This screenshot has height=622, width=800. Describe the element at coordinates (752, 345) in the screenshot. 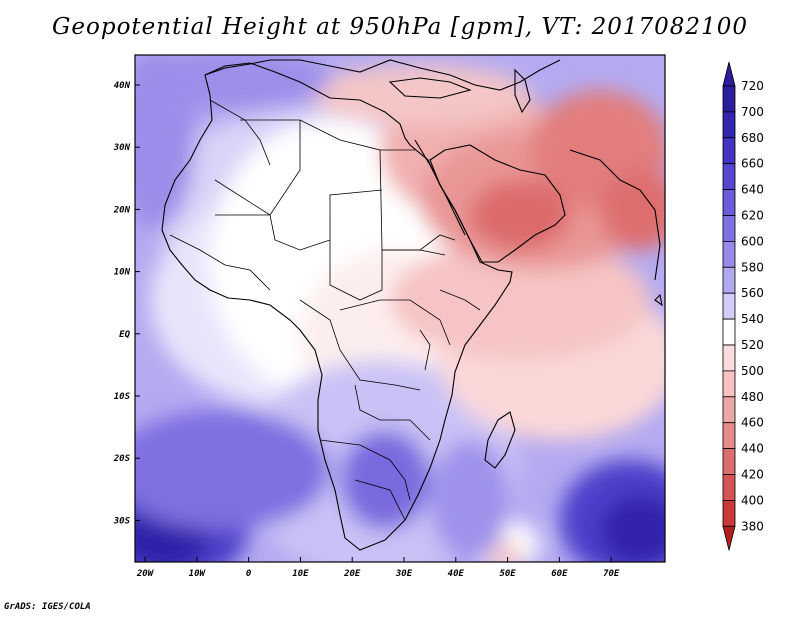

I see `colorbar-label: 520` at that location.